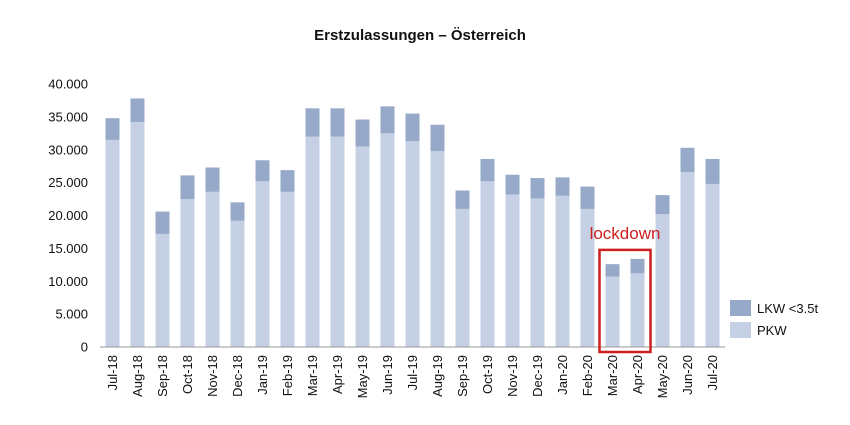 This screenshot has width=850, height=425. I want to click on legend-swatch-lkw, so click(740, 308).